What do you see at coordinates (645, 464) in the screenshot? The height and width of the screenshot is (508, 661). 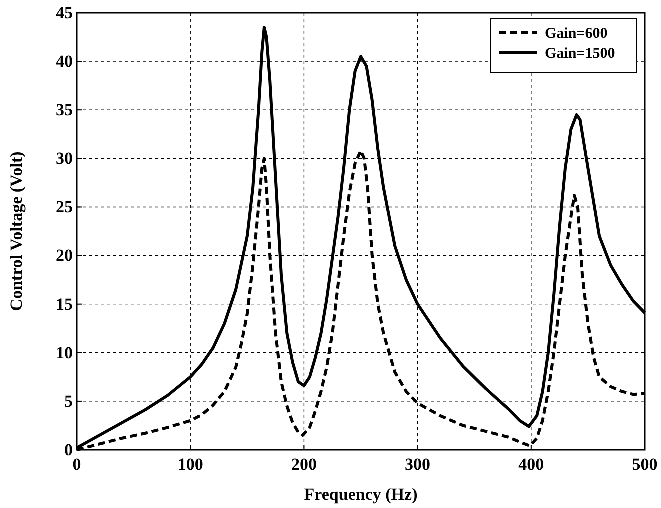 I see `x-tick-label: 500` at bounding box center [645, 464].